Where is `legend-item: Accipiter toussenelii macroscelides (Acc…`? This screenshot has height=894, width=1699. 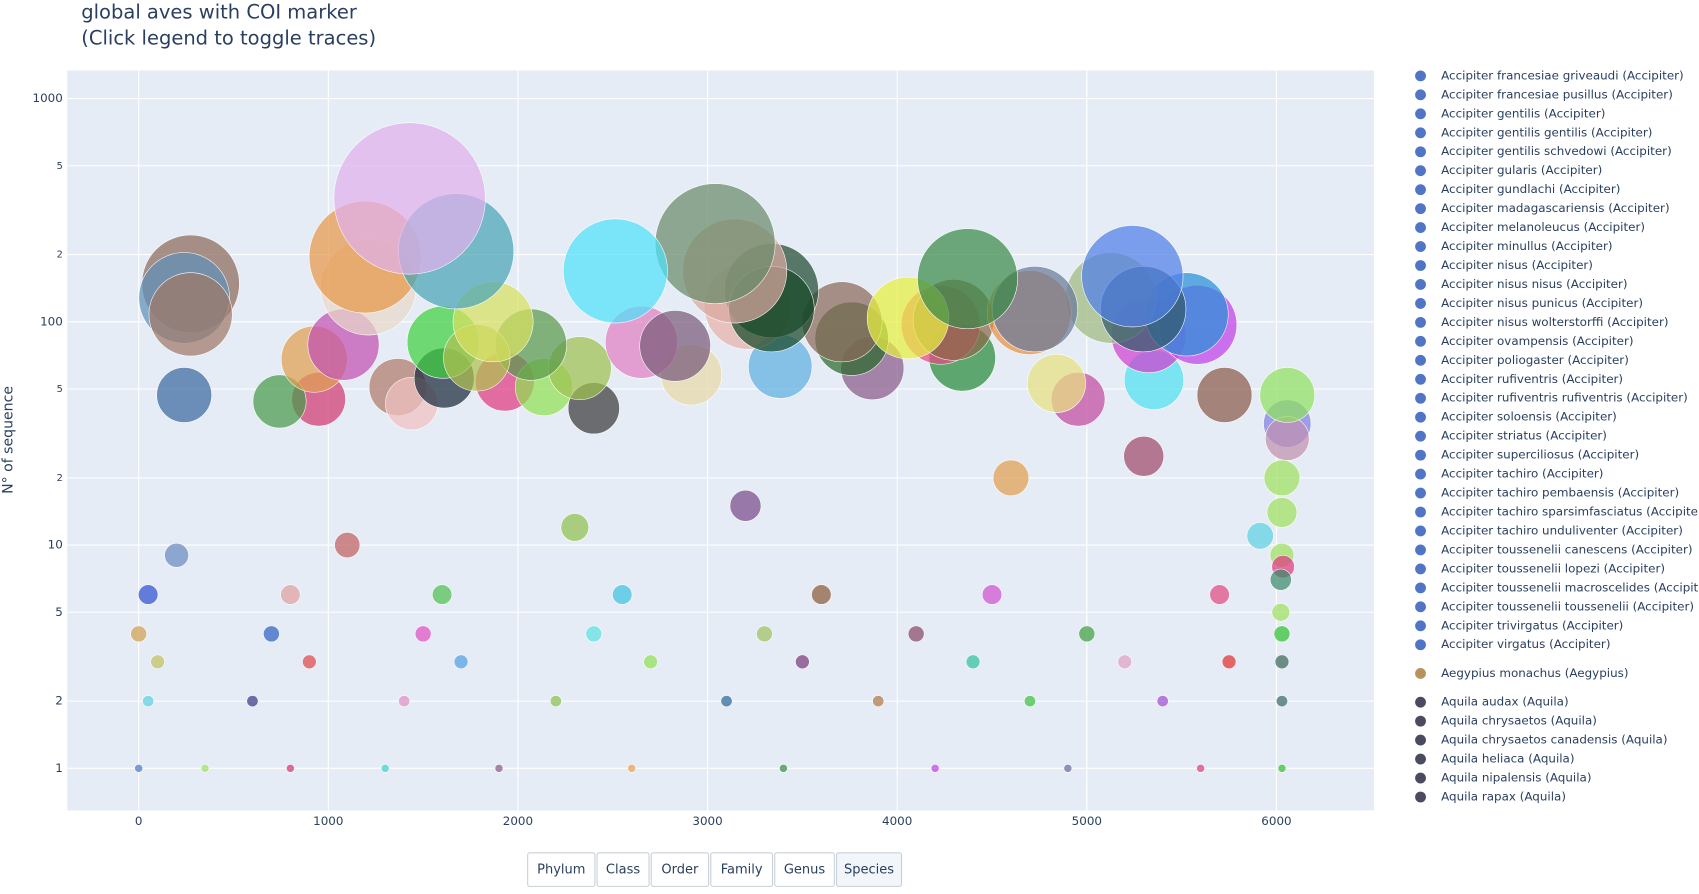 legend-item: Accipiter toussenelii macroscelides (Acc… is located at coordinates (1557, 587).